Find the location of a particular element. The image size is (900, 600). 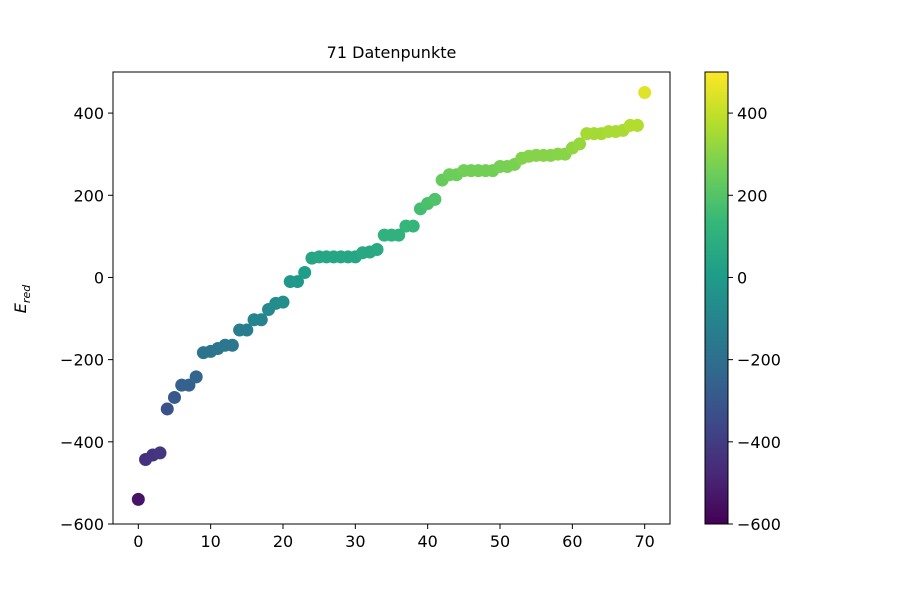

x-axis: 0 10 20 30 40 50 60 70 is located at coordinates (394, 537).